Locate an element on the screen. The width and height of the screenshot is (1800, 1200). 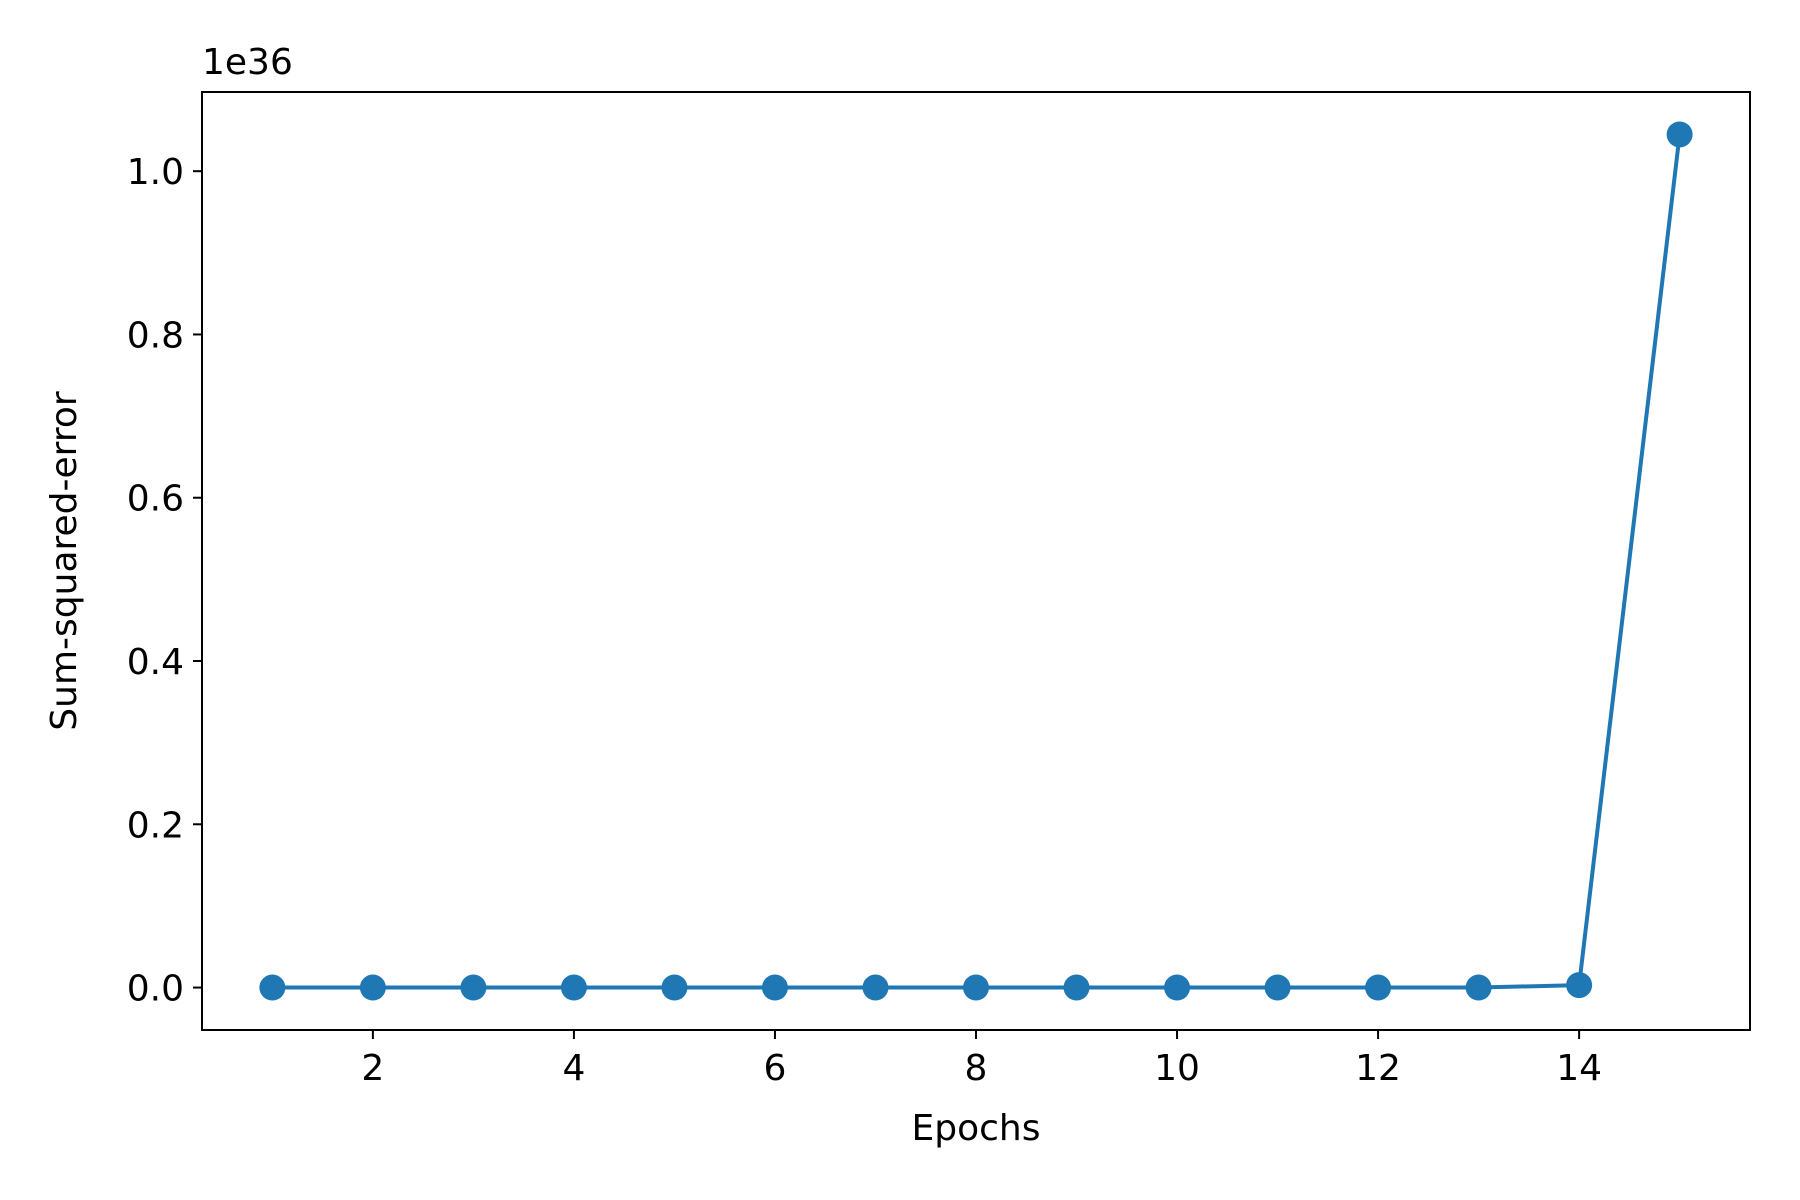
x-tick-label: 4 is located at coordinates (573, 1068).